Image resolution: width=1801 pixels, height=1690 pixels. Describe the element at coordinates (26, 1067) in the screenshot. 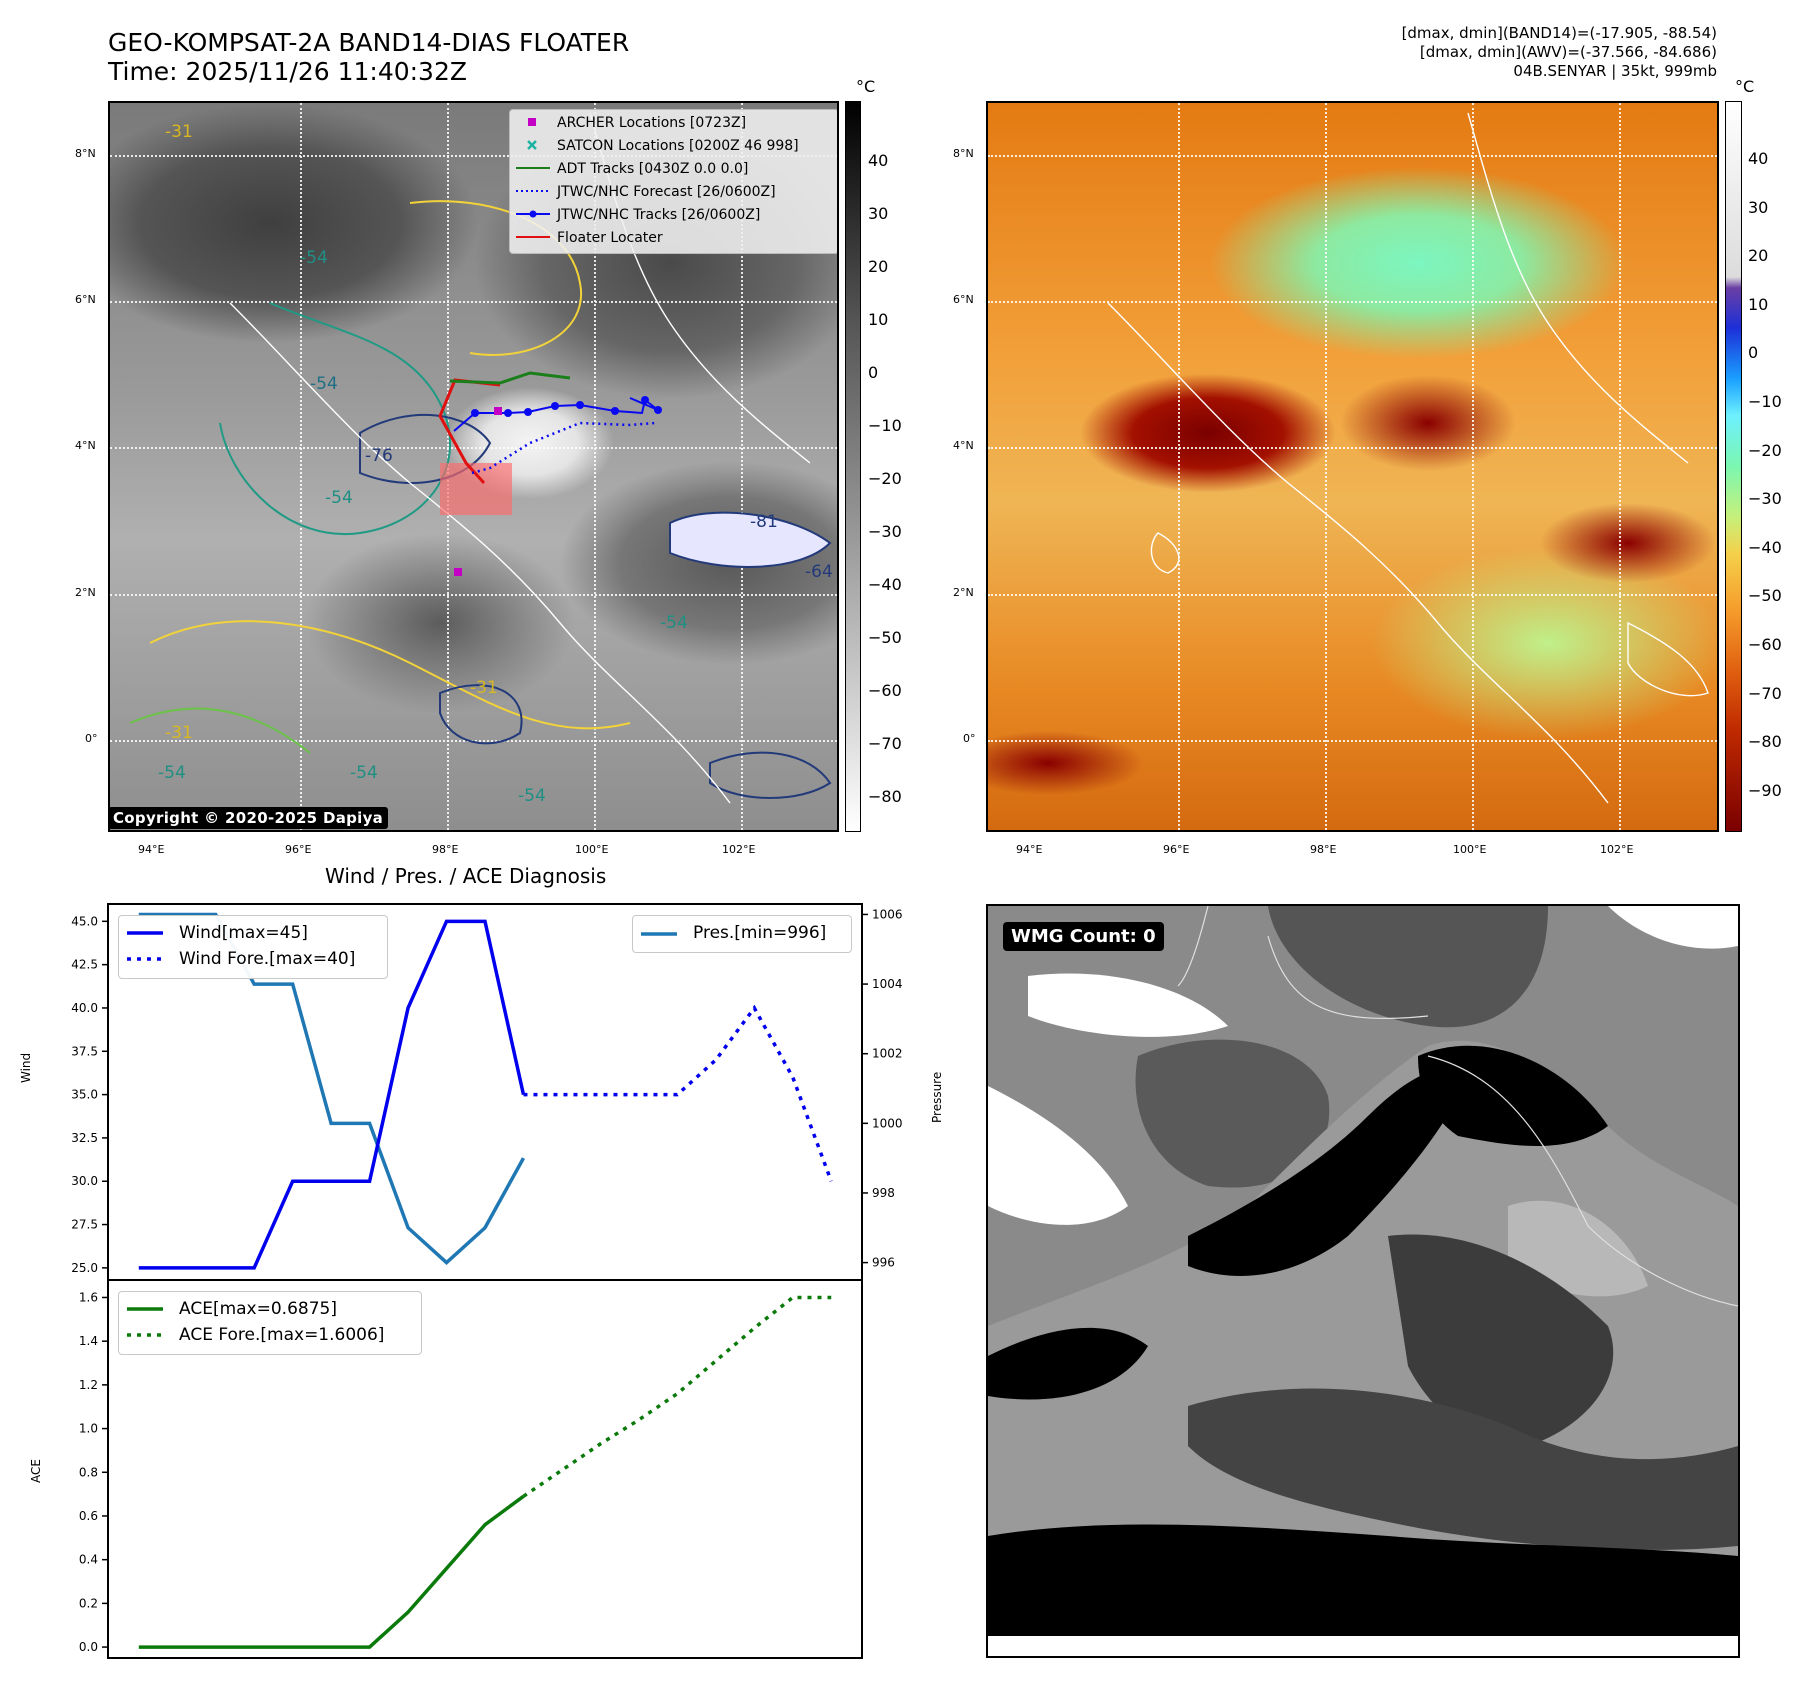

I see `wind-axis-label: Wind` at that location.